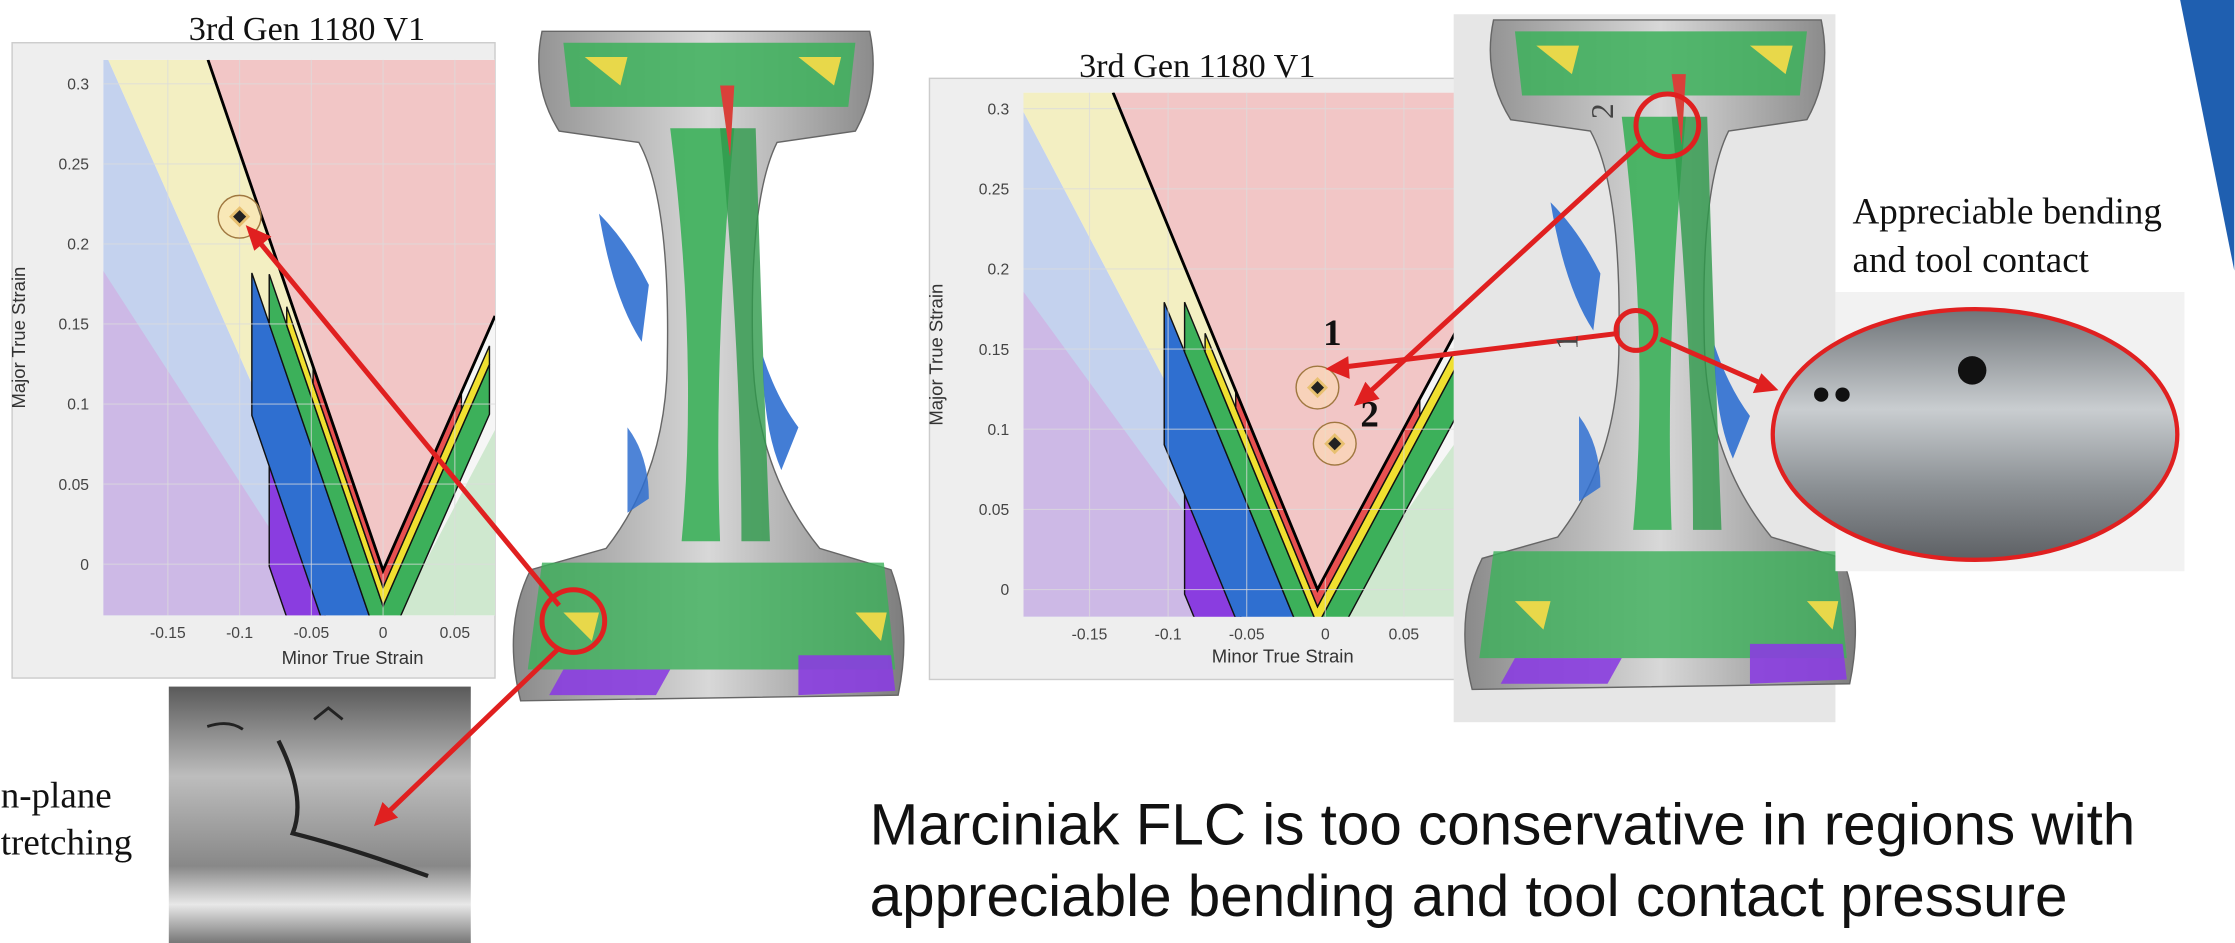 Image resolution: width=2235 pixels, height=943 pixels. I want to click on callout-text: and tool contact, so click(1971, 260).